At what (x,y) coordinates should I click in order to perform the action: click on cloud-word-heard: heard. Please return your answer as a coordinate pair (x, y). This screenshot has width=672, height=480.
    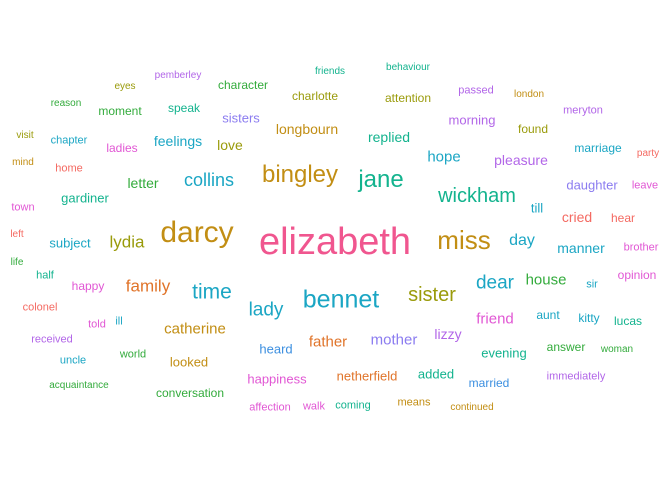
    Looking at the image, I should click on (276, 349).